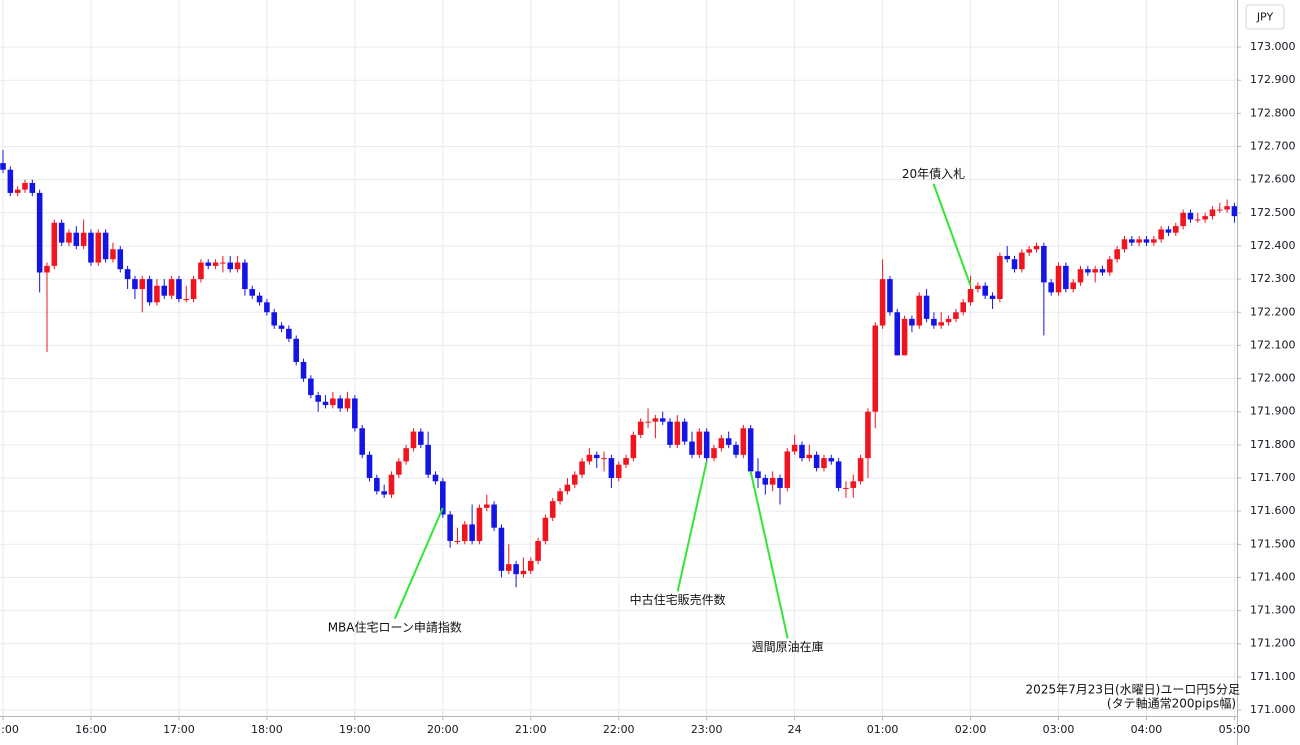  I want to click on y-tick-label: 171.400, so click(1273, 576).